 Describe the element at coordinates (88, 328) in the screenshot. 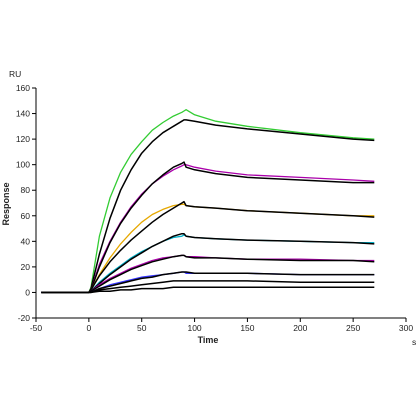

I see `x-tick-label: 0` at that location.